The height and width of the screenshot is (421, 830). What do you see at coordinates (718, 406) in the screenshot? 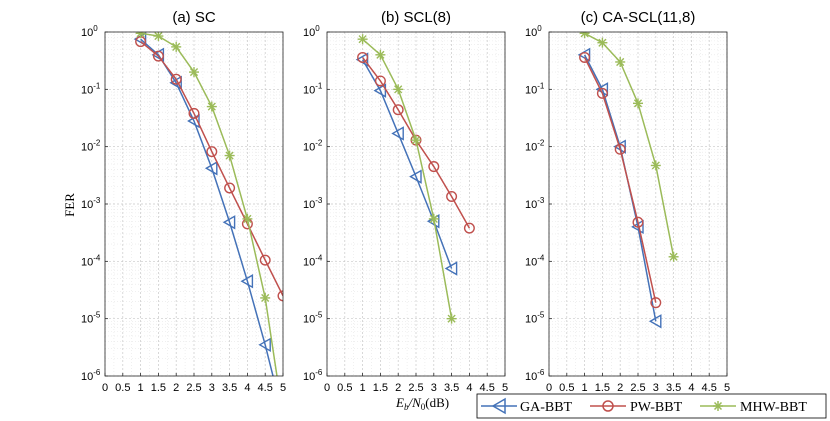
I see `legend-marker-mhw` at bounding box center [718, 406].